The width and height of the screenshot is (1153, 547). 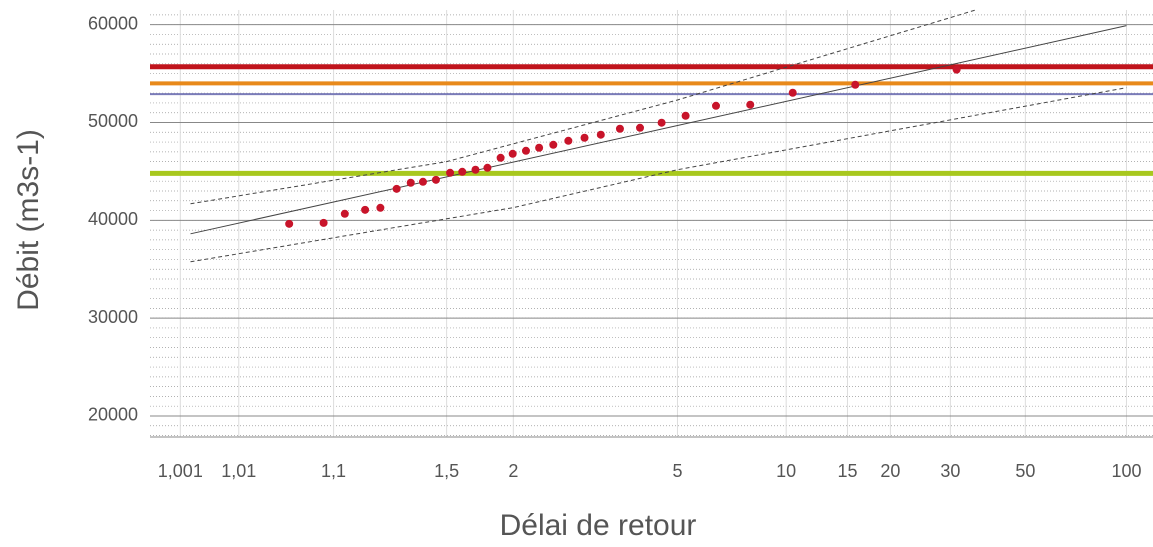 I want to click on y-tick-label: 20000, so click(x=113, y=415).